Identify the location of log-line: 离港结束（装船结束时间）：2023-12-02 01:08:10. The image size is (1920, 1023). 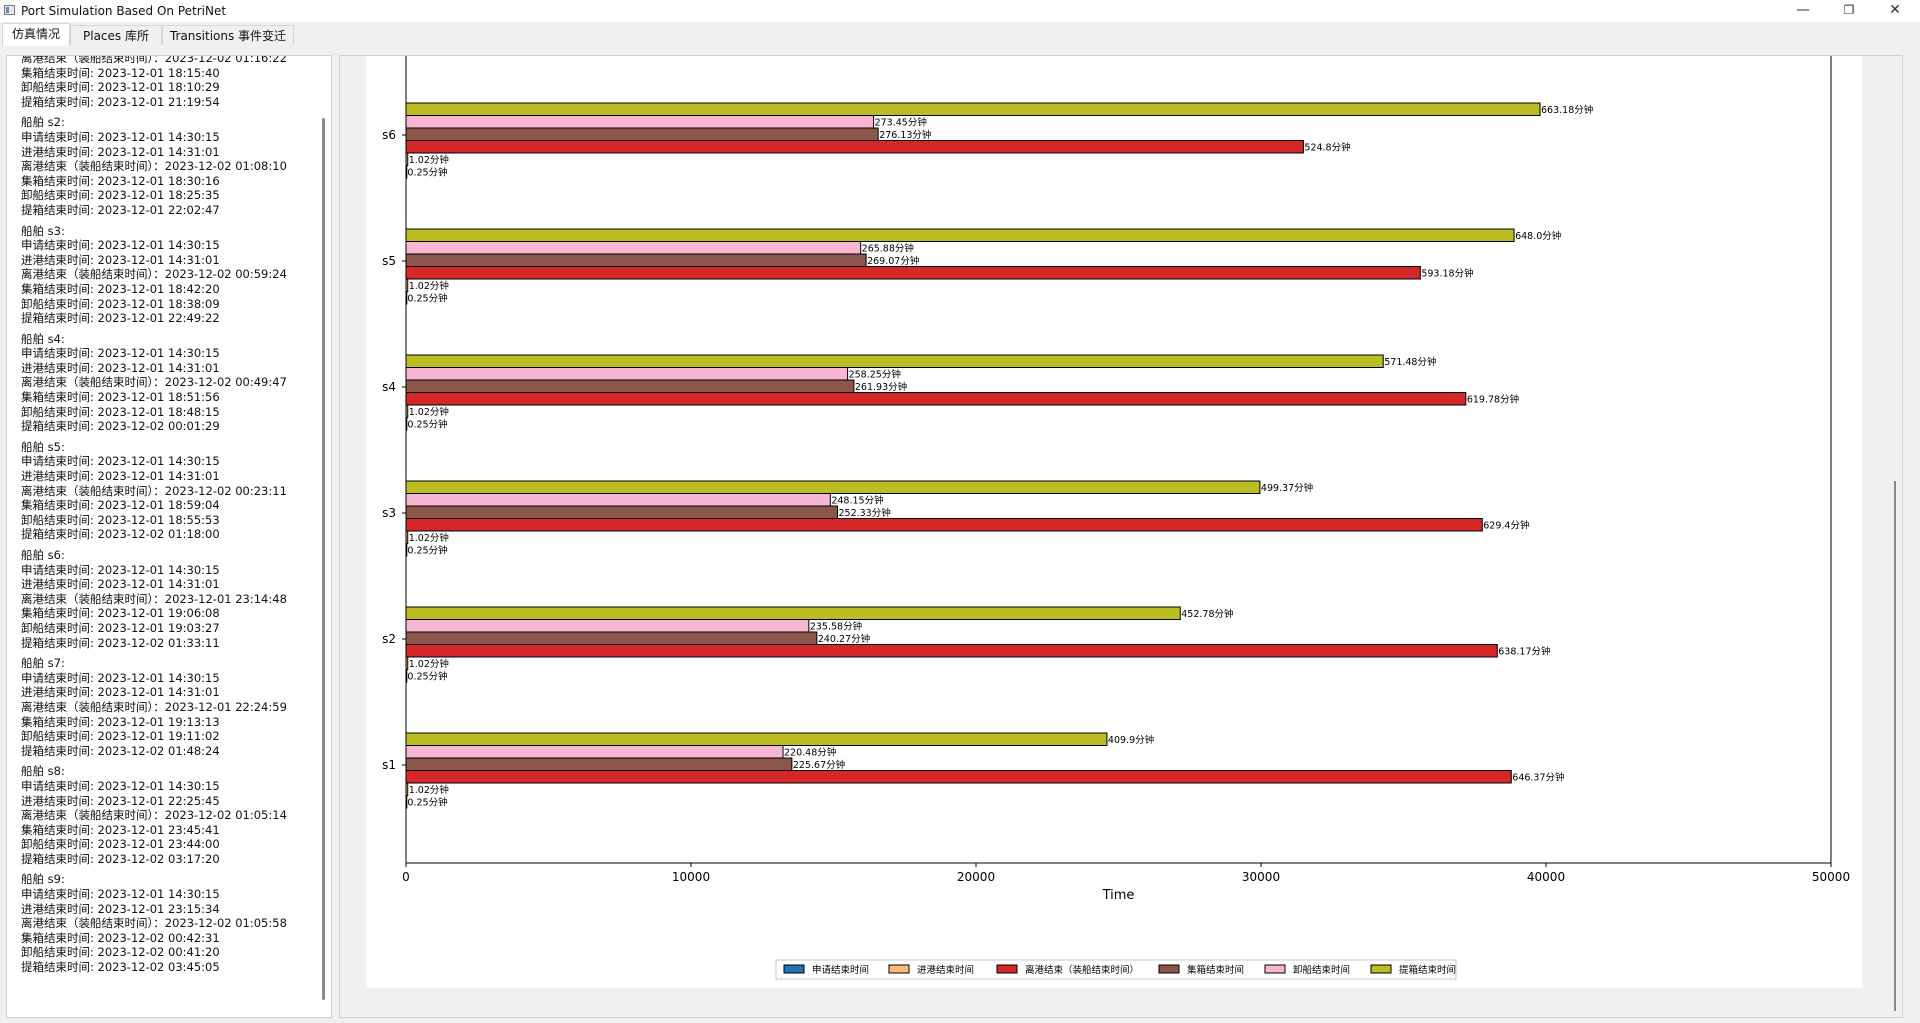
(154, 166).